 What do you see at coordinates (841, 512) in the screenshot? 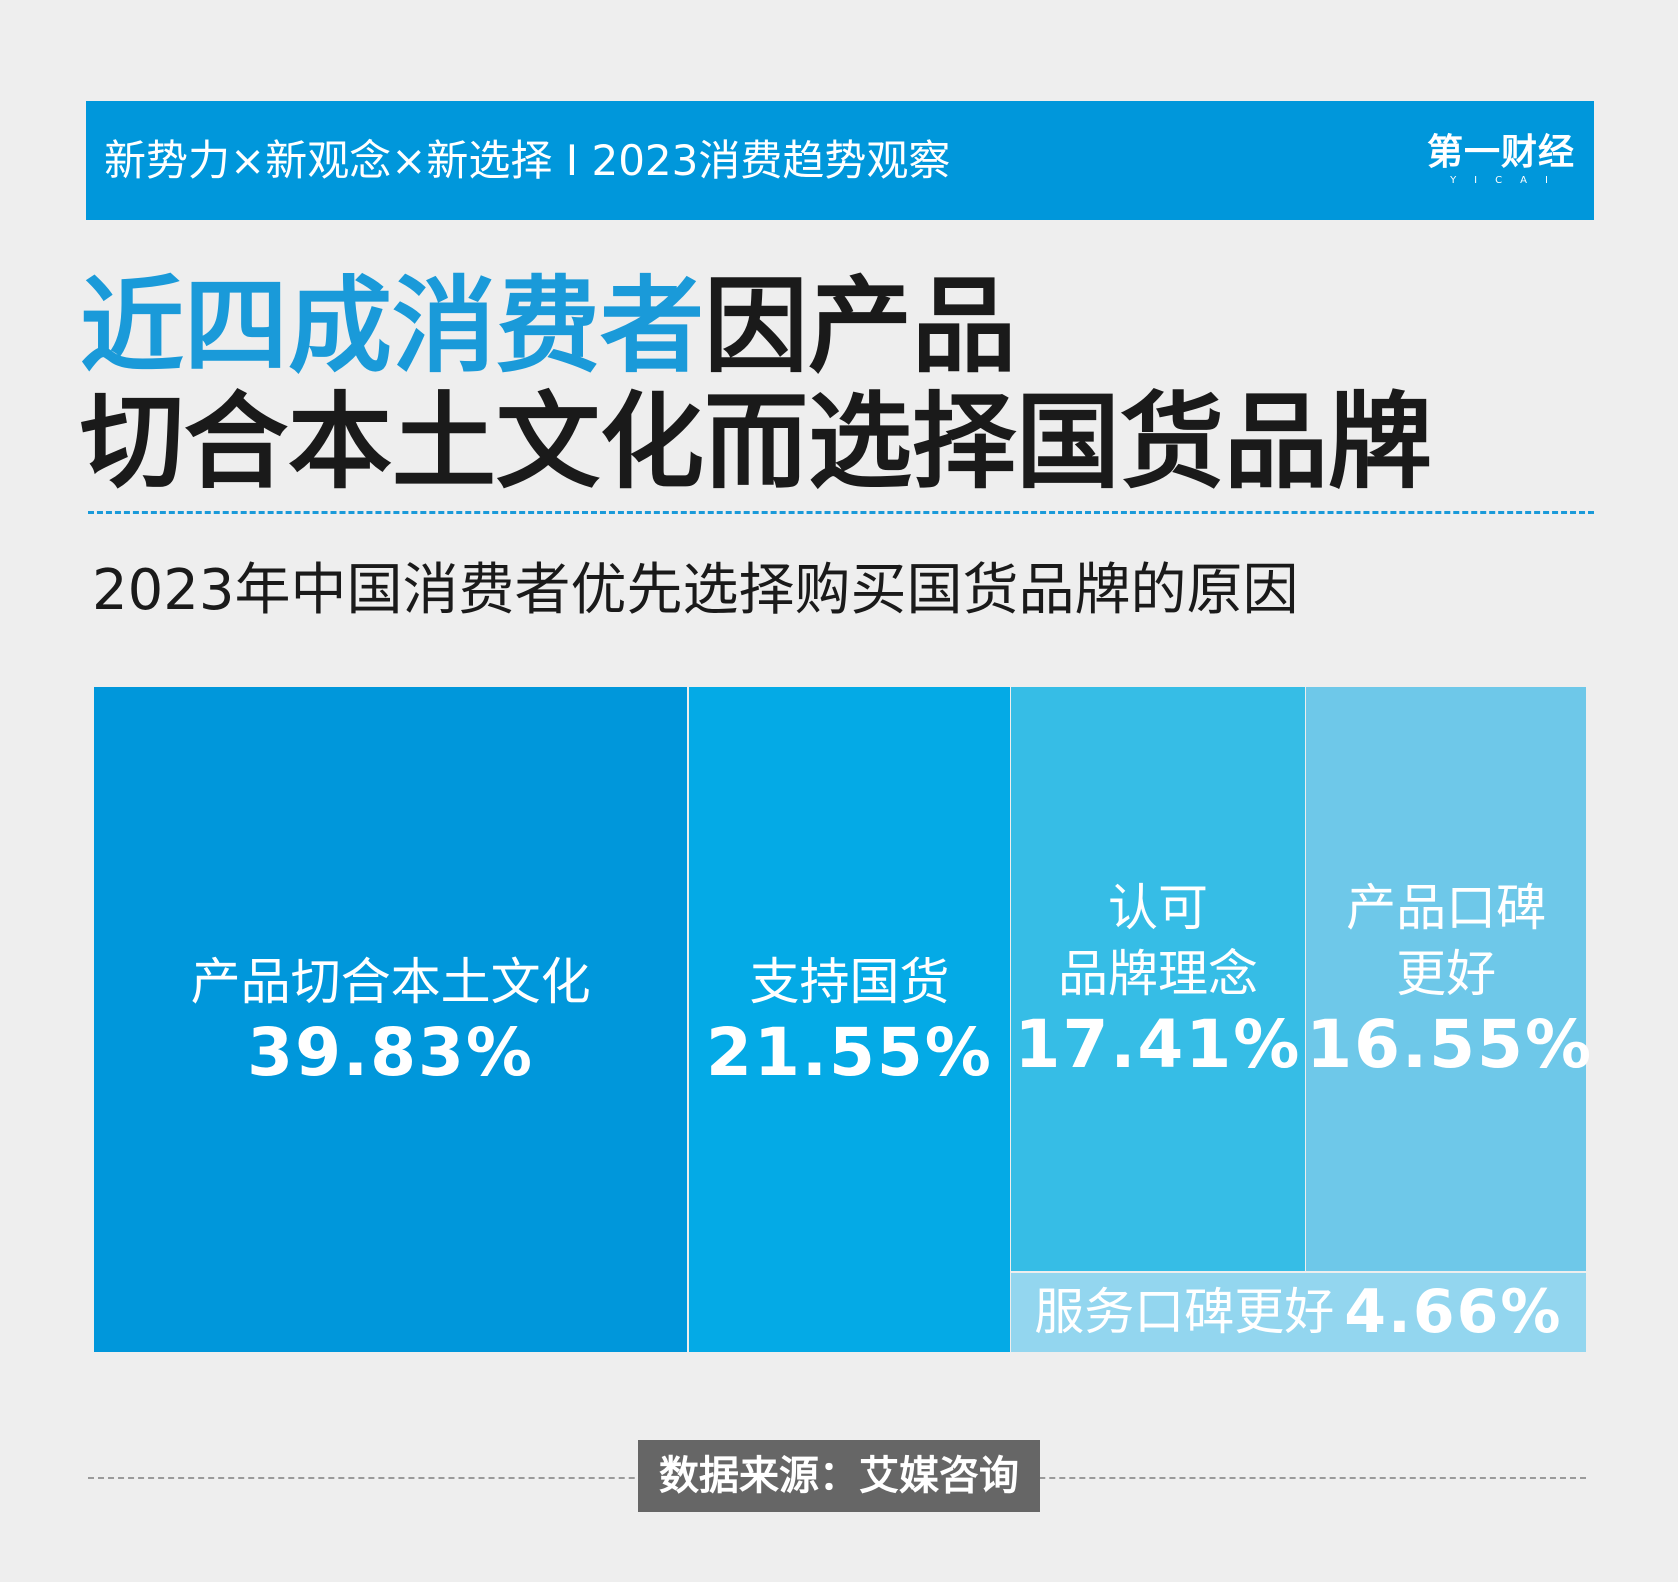
I see `divider` at bounding box center [841, 512].